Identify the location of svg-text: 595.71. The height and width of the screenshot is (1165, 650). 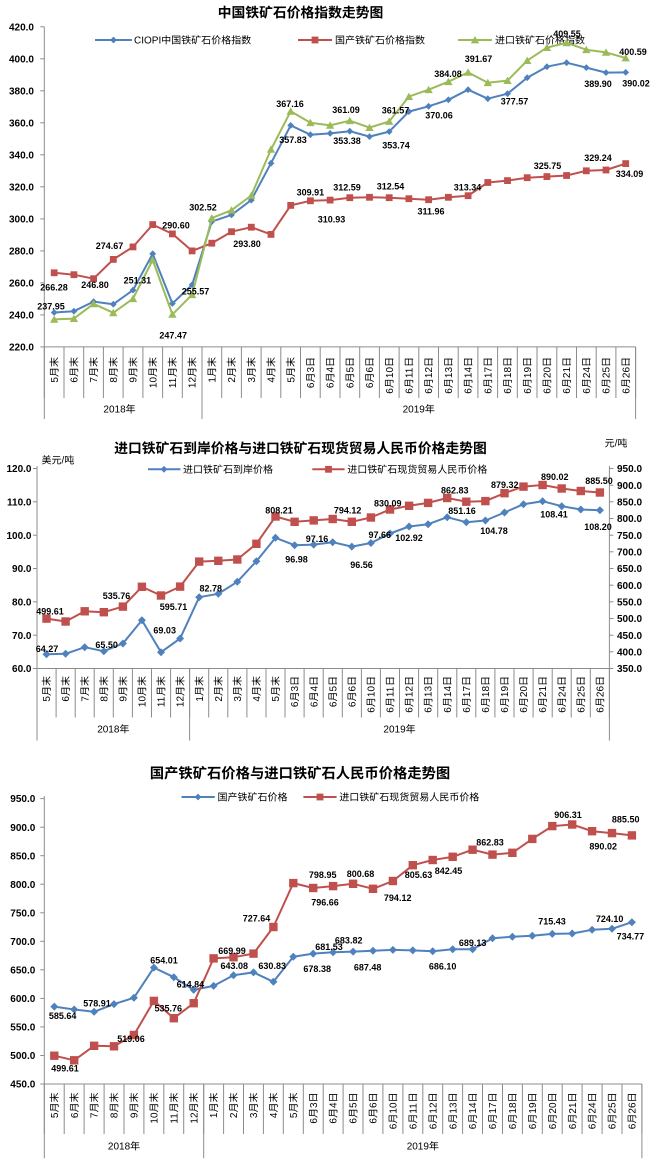
(174, 607).